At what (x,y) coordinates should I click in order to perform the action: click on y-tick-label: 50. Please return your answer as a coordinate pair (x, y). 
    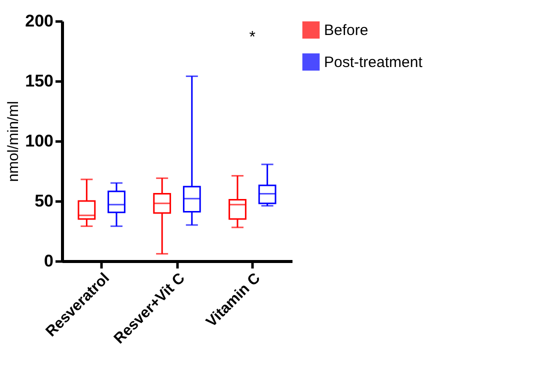
    Looking at the image, I should click on (44, 201).